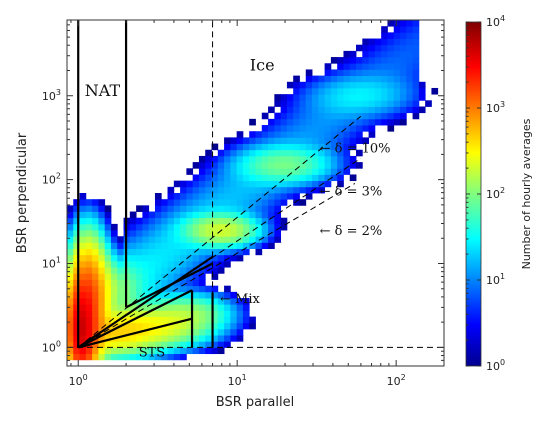  I want to click on y-tick-label: 102, so click(51, 179).